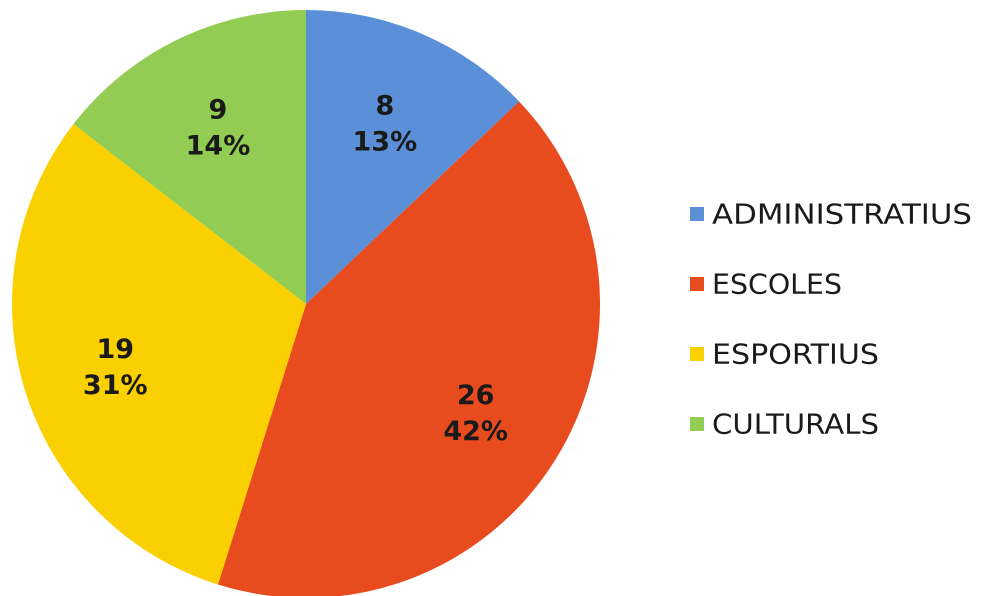 This screenshot has height=596, width=981. I want to click on legend-label-culturals: CULTURALS, so click(795, 424).